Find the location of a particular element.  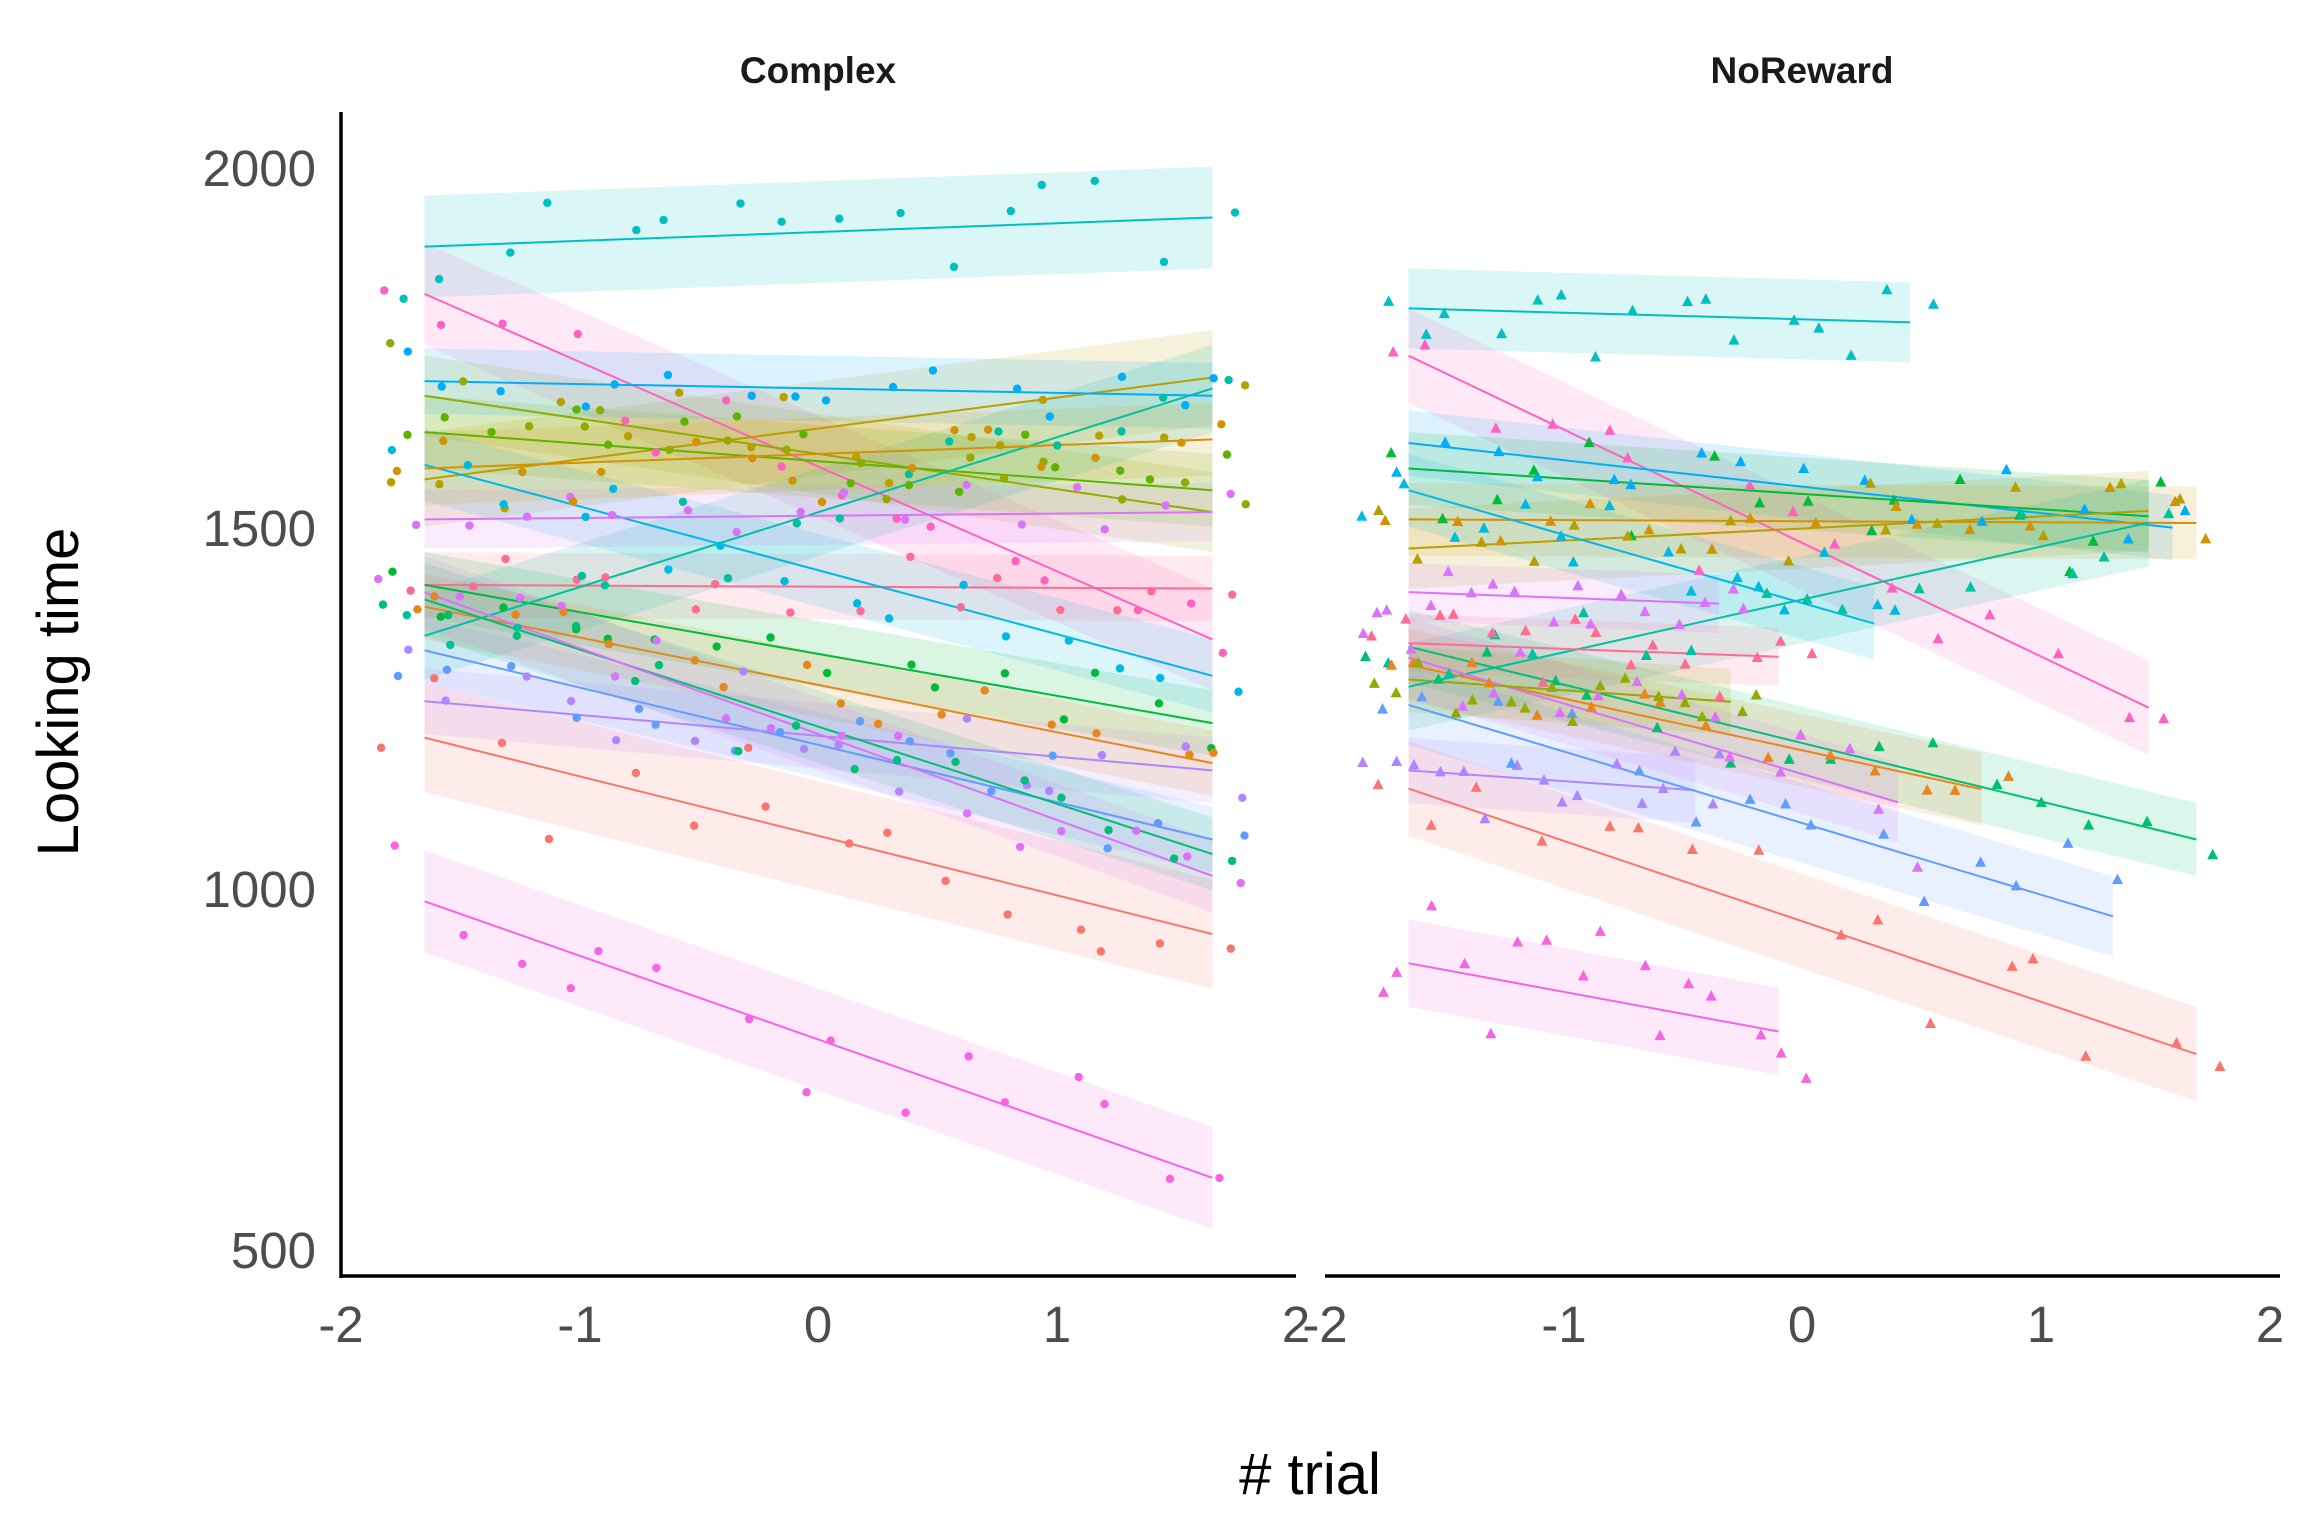

x-tick-label: 2 is located at coordinates (2270, 1324).